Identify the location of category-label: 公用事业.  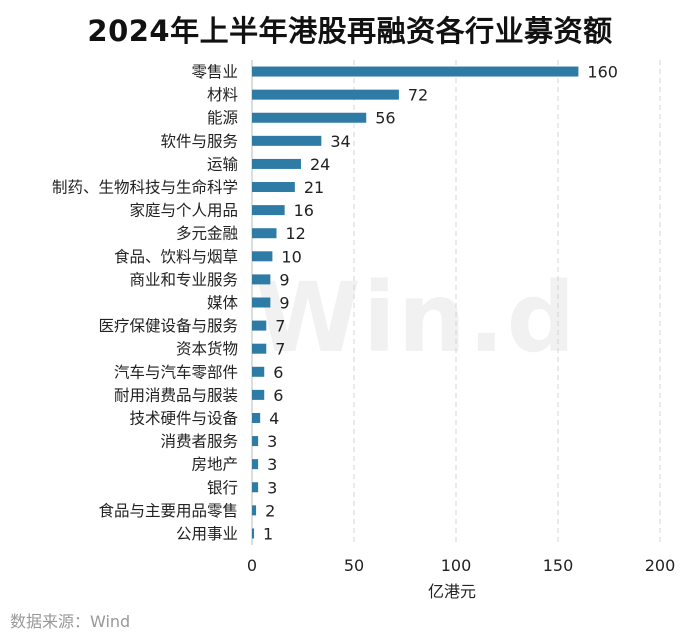
(207, 534).